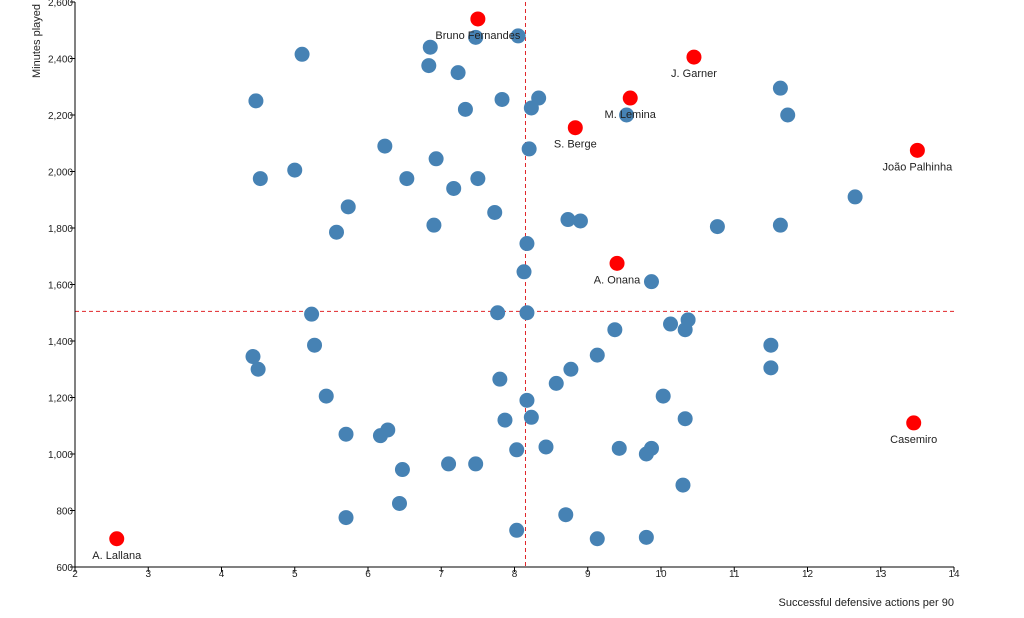 The image size is (1024, 618). Describe the element at coordinates (75, 574) in the screenshot. I see `x-tick-label: 2` at that location.